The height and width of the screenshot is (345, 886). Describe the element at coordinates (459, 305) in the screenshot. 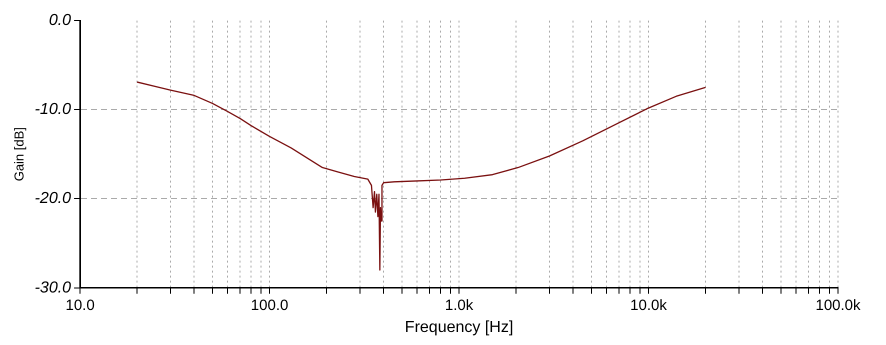

I see `x-tick-label: 1.0k` at that location.